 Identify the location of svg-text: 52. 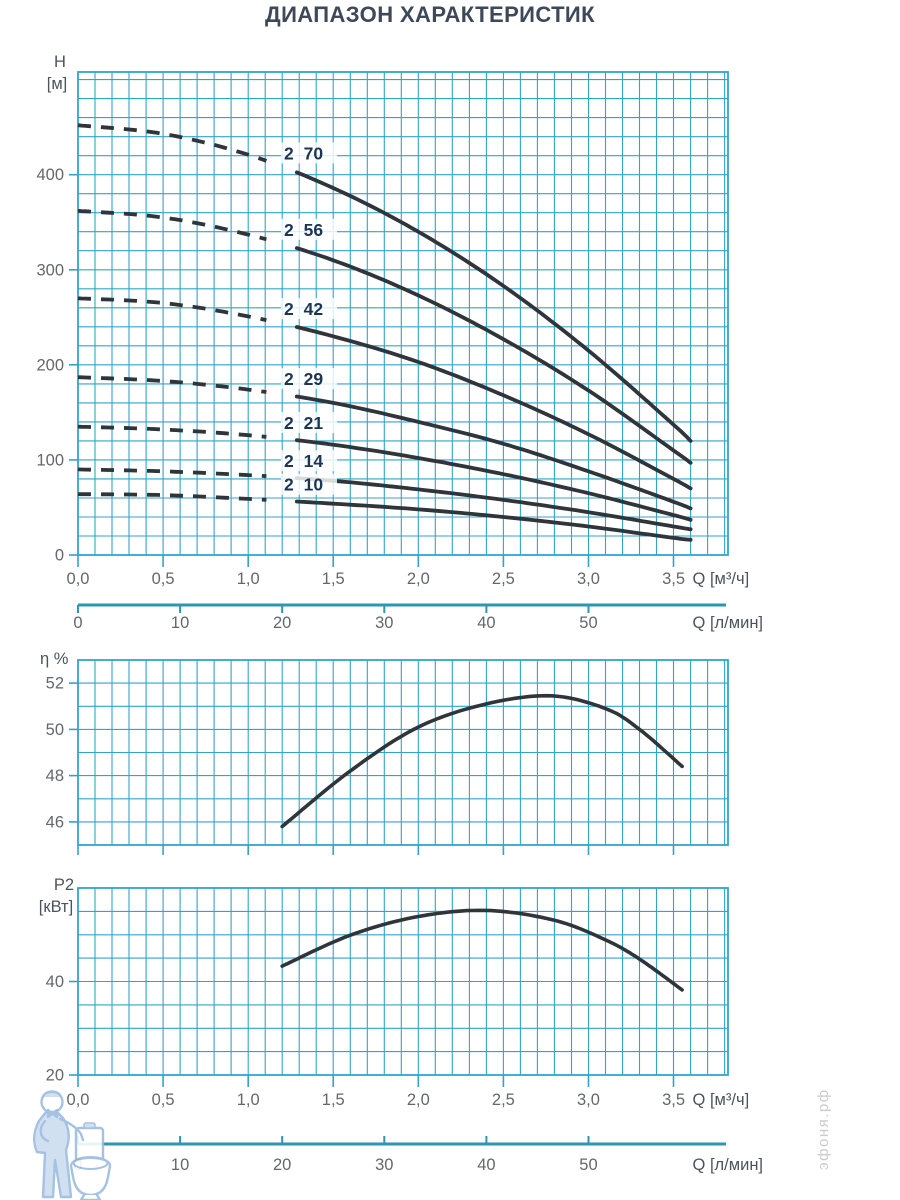
(55, 684).